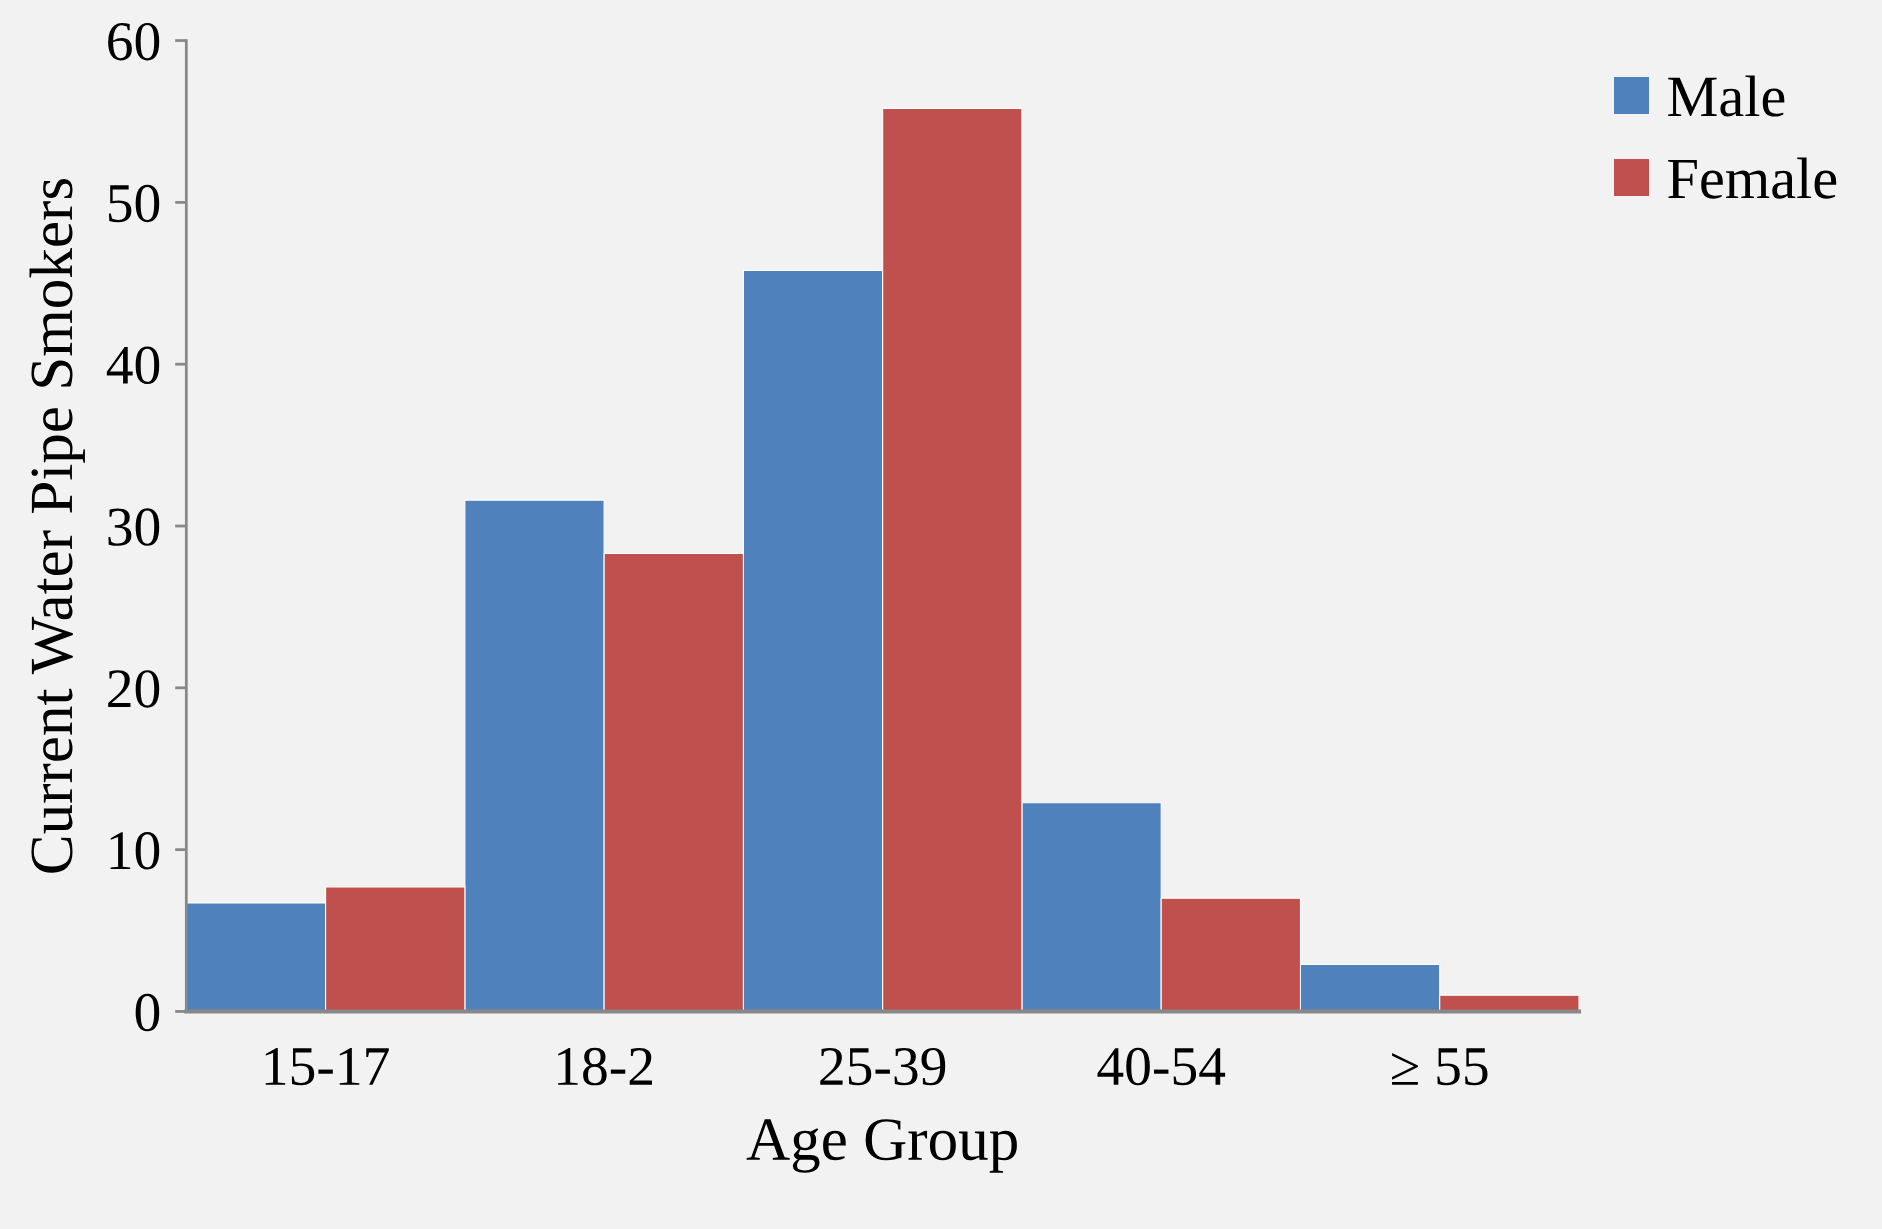 Image resolution: width=1882 pixels, height=1229 pixels. I want to click on x-tick-label: 25-39, so click(883, 1066).